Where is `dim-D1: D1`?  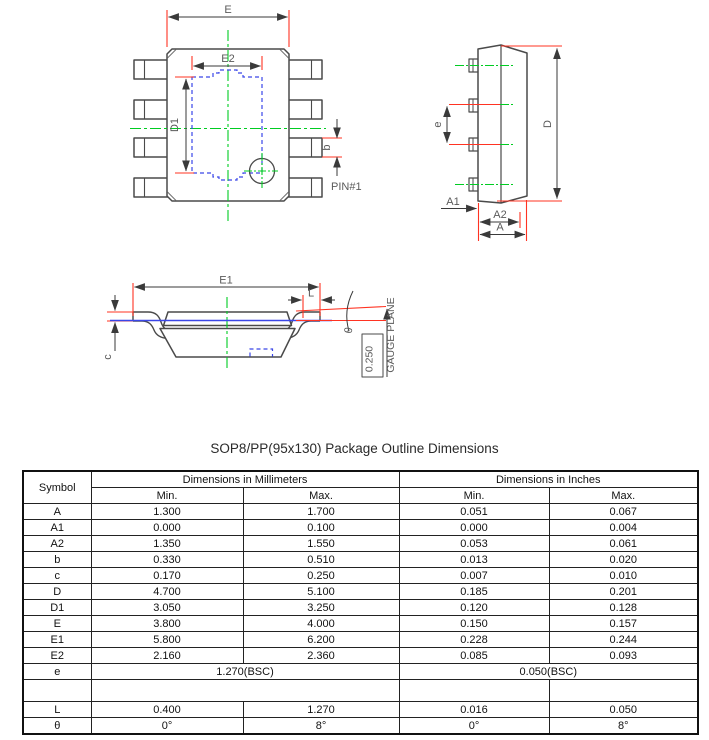
dim-D1: D1 is located at coordinates (181, 125).